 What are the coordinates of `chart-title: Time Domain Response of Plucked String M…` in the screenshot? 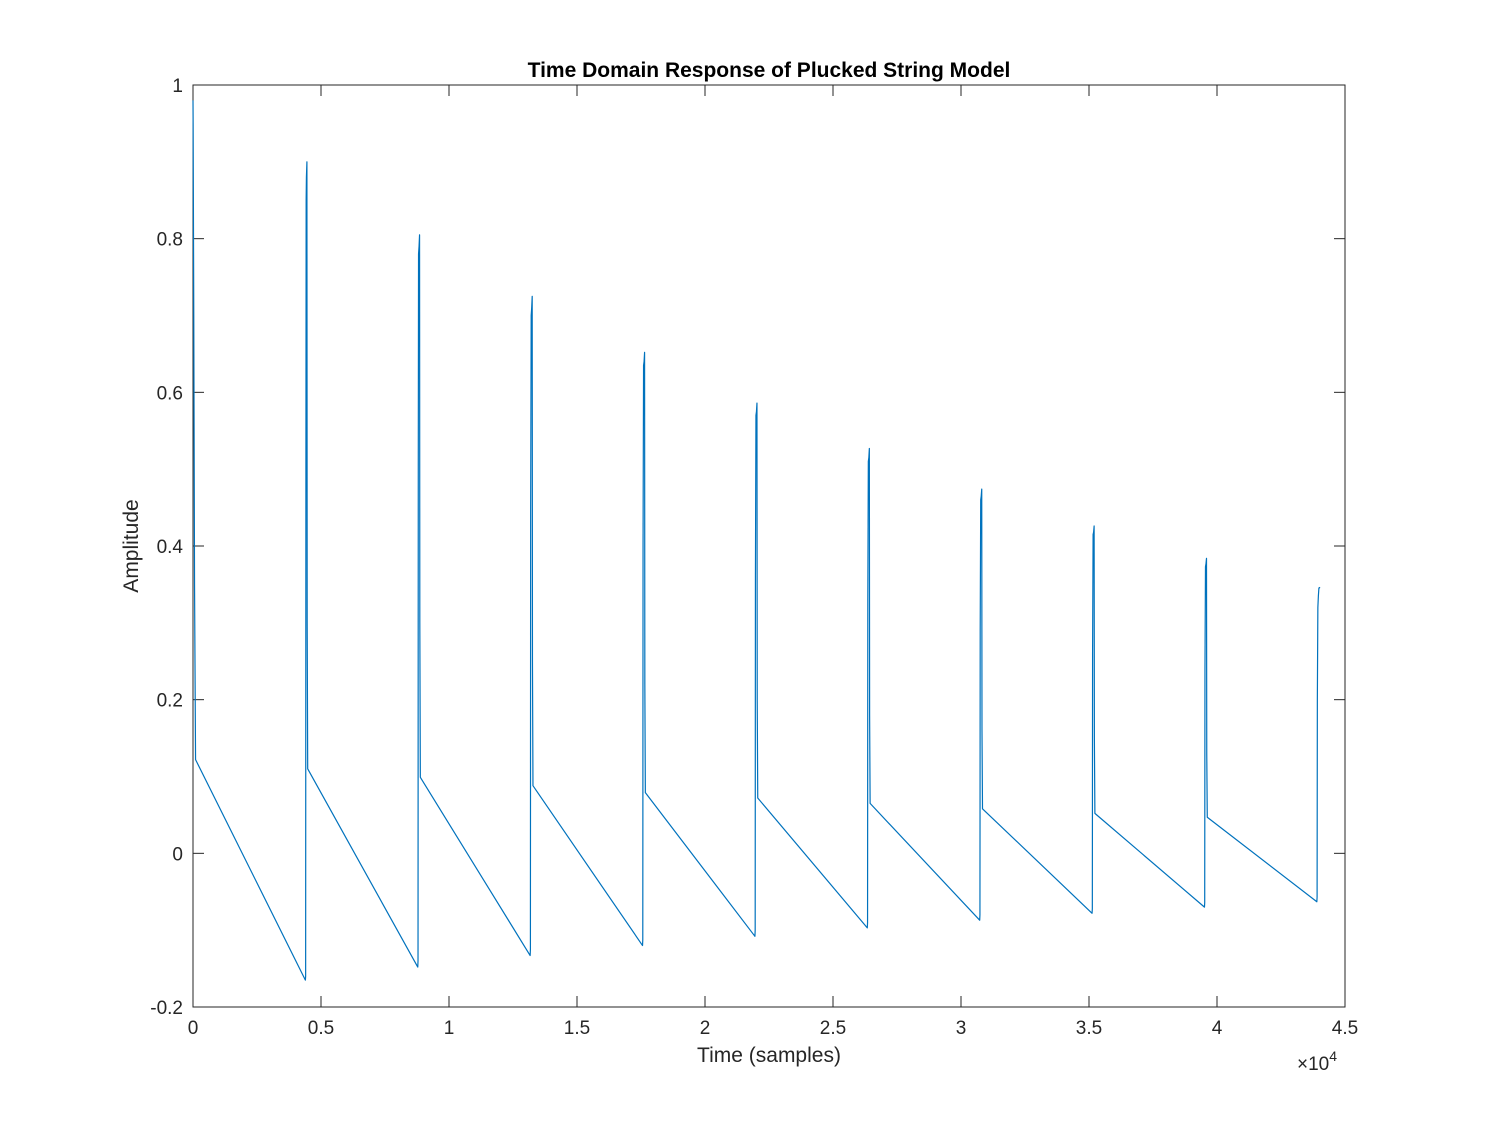 It's located at (769, 70).